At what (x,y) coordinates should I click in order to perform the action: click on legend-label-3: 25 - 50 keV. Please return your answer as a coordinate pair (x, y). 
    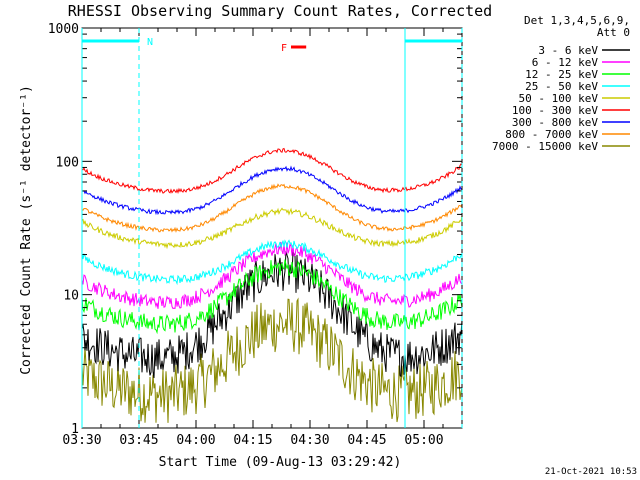
    Looking at the image, I should click on (561, 86).